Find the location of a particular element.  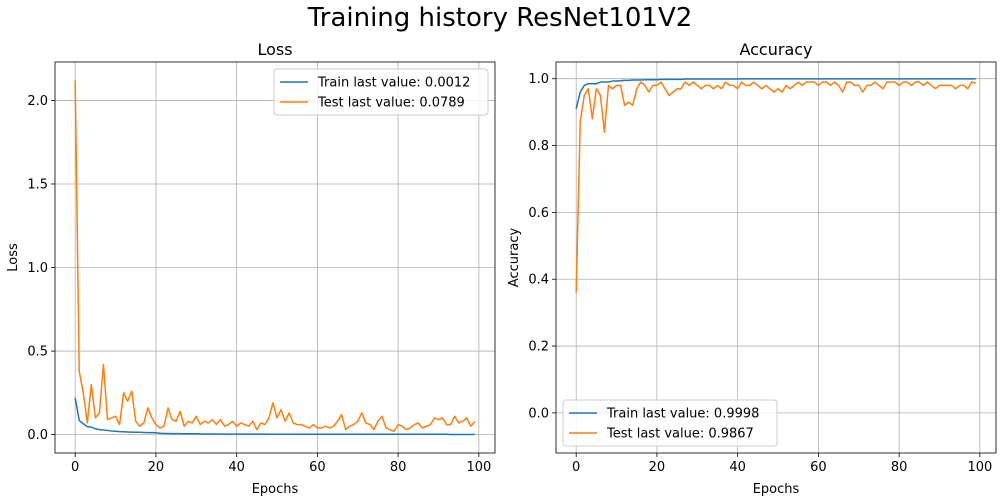

subplot-title: Accuracy is located at coordinates (775, 49).